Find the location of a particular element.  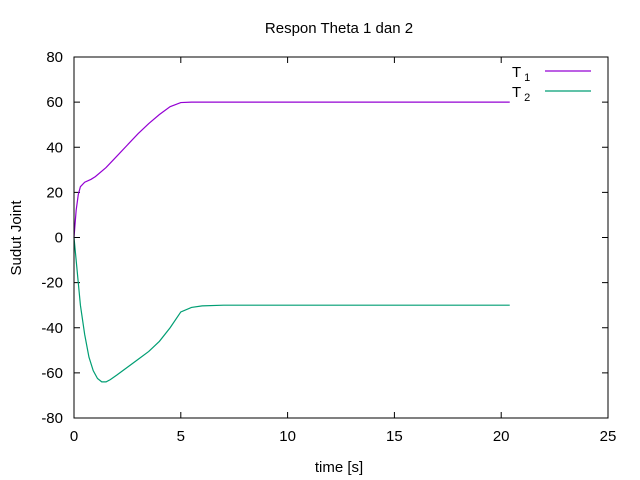

y-axis-label: Sudut Joint is located at coordinates (16, 238).